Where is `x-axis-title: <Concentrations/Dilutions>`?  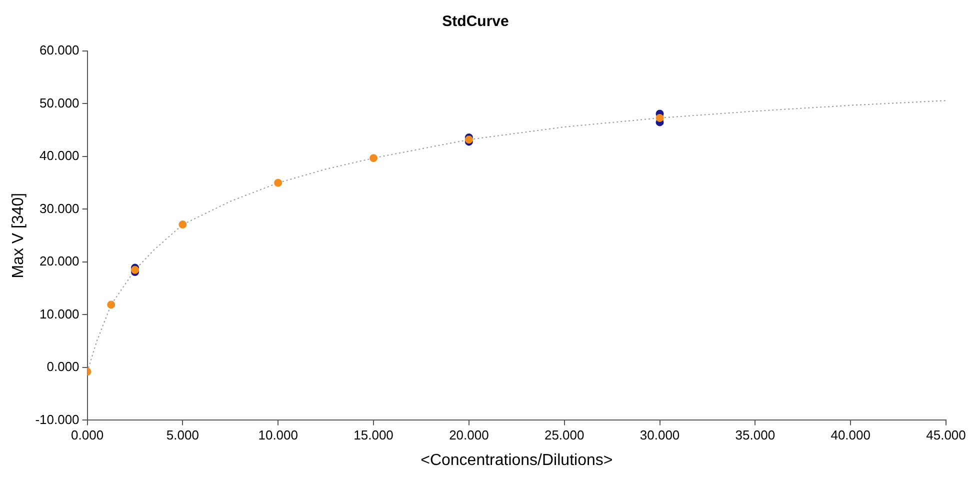
x-axis-title: <Concentrations/Dilutions> is located at coordinates (516, 460).